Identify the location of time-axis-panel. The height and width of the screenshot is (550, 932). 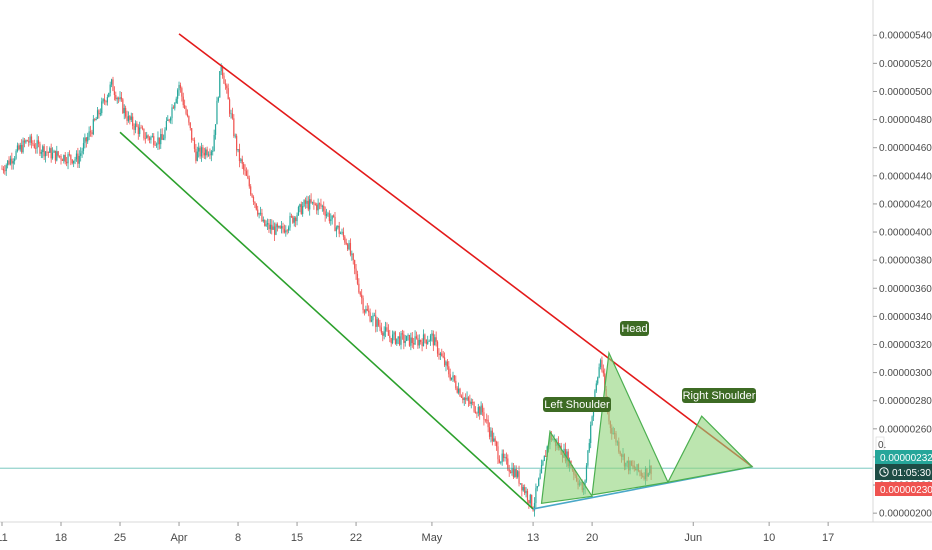
(436, 536).